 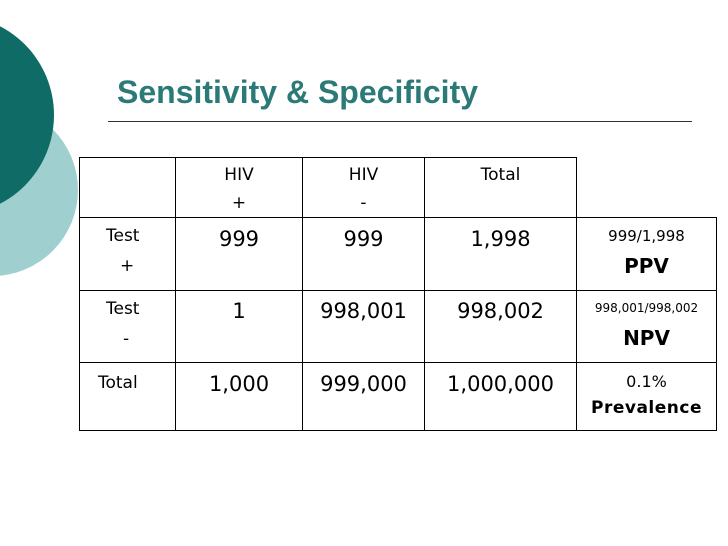 What do you see at coordinates (239, 254) in the screenshot?
I see `cell-test-positive-hiv-positive: 999` at bounding box center [239, 254].